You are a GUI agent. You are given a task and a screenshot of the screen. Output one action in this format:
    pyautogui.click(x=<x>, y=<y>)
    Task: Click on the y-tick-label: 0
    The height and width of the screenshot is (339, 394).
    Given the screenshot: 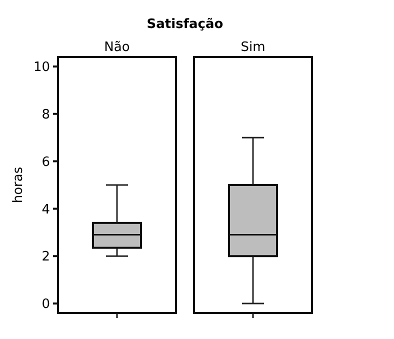 What is the action you would take?
    pyautogui.click(x=46, y=304)
    